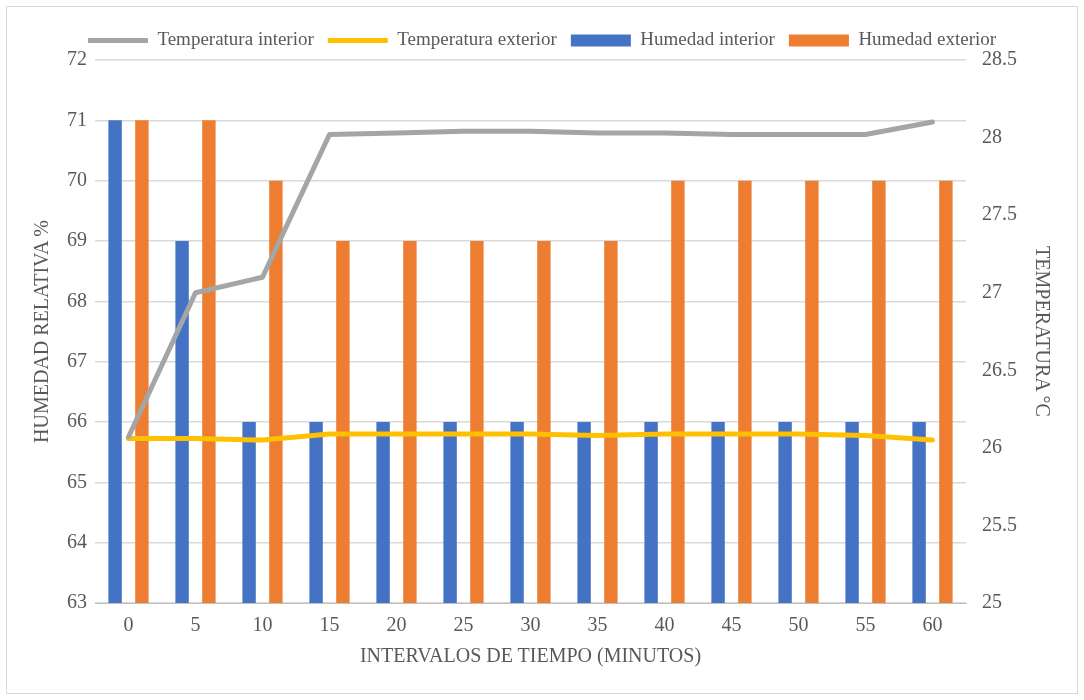 The height and width of the screenshot is (700, 1084). Describe the element at coordinates (236, 39) in the screenshot. I see `legend-label: Temperatura interior` at that location.